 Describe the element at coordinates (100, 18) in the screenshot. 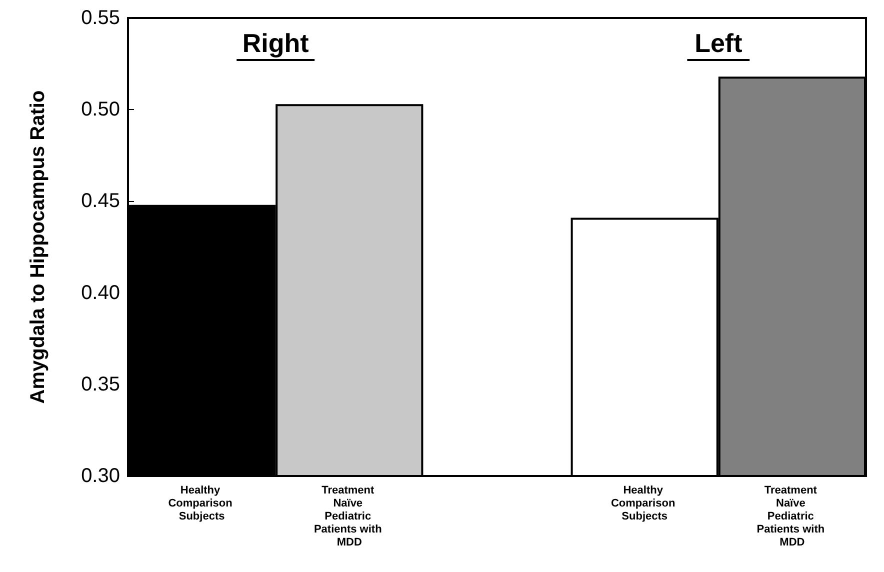

I see `y-tick-label: 0.55` at that location.